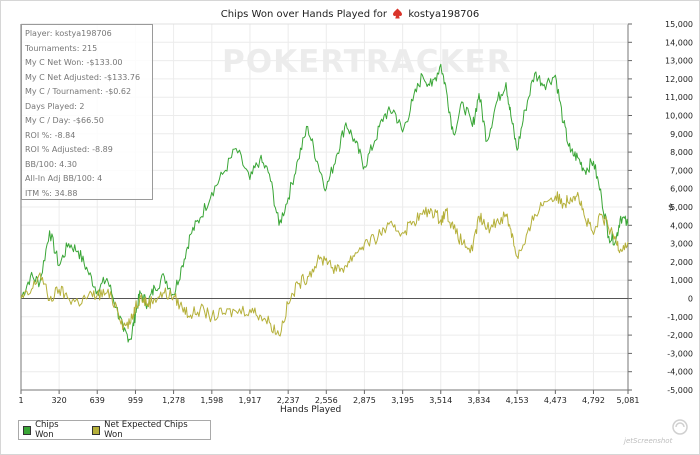 Image resolution: width=700 pixels, height=455 pixels. I want to click on x-tick-label: 1,598, so click(211, 400).